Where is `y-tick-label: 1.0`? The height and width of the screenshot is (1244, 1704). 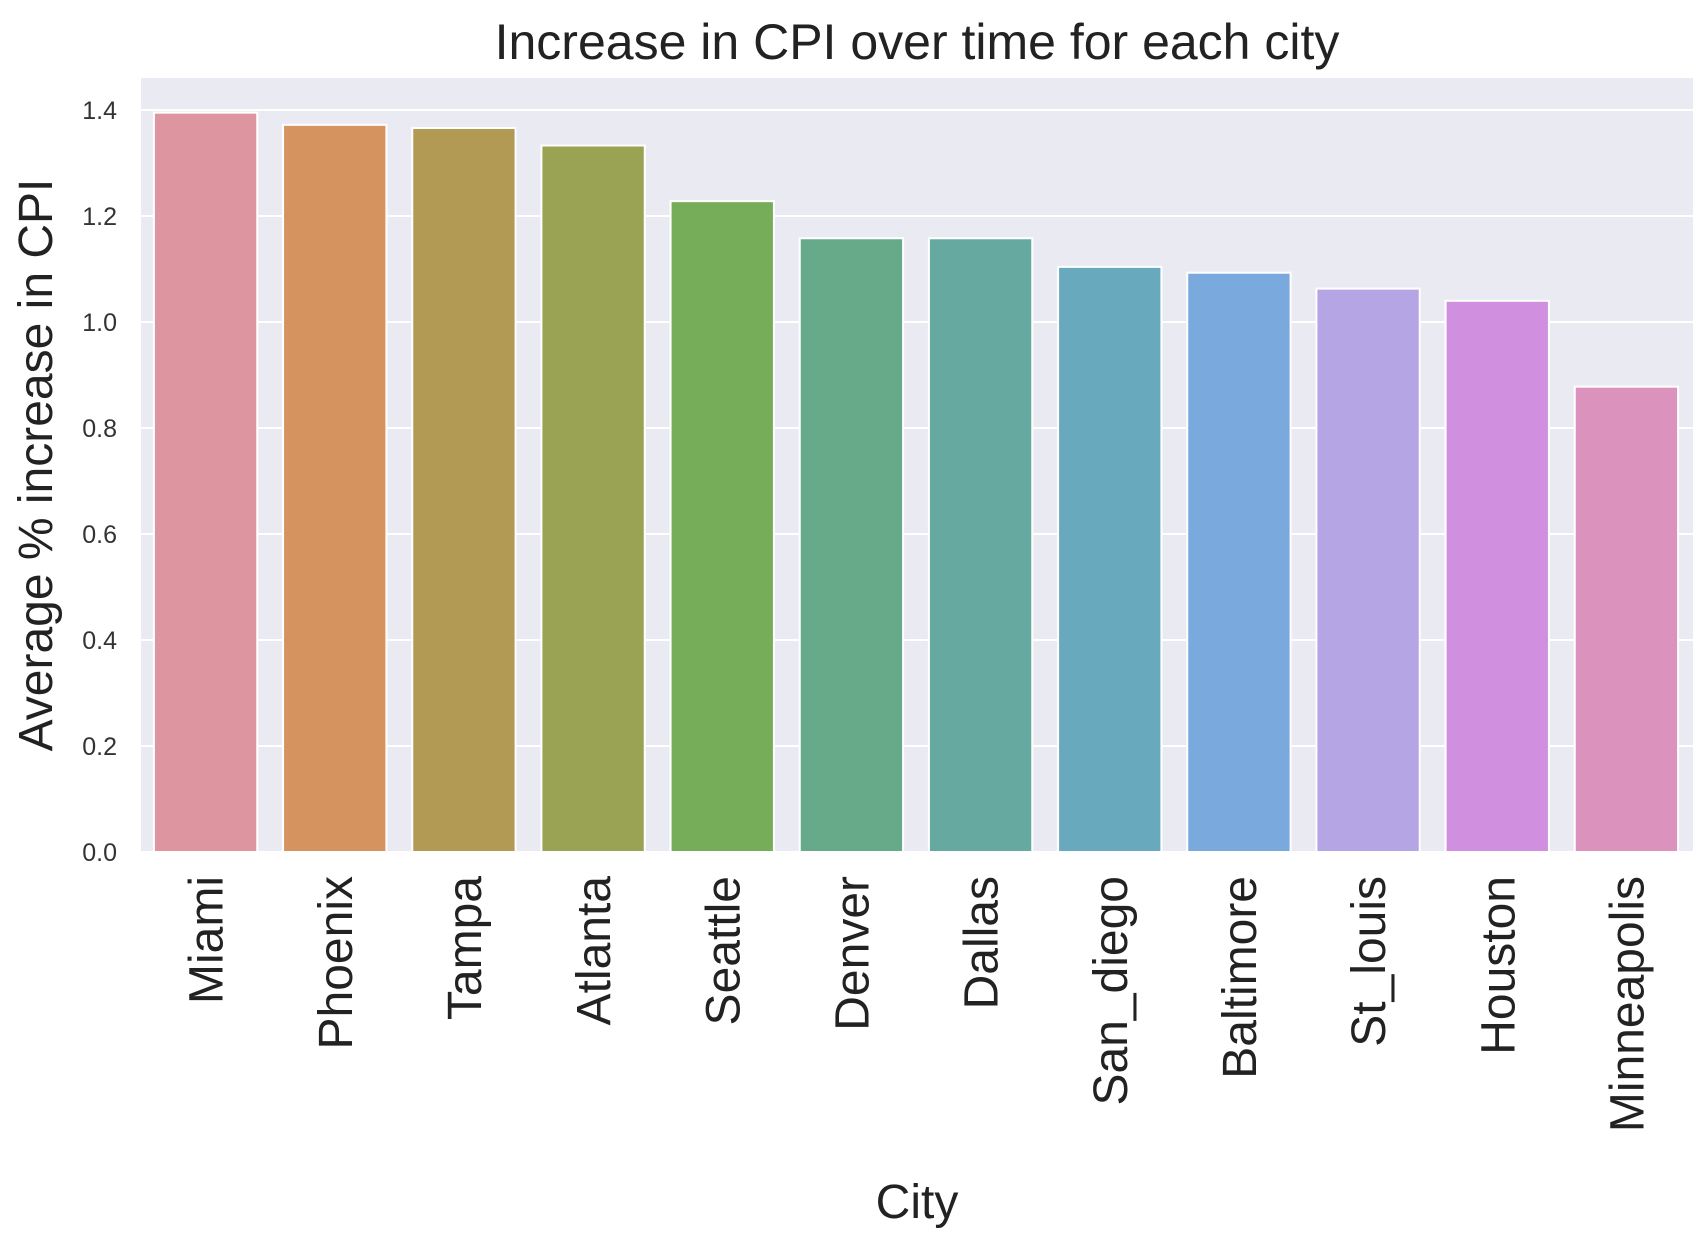
y-tick-label: 1.0 is located at coordinates (99, 323).